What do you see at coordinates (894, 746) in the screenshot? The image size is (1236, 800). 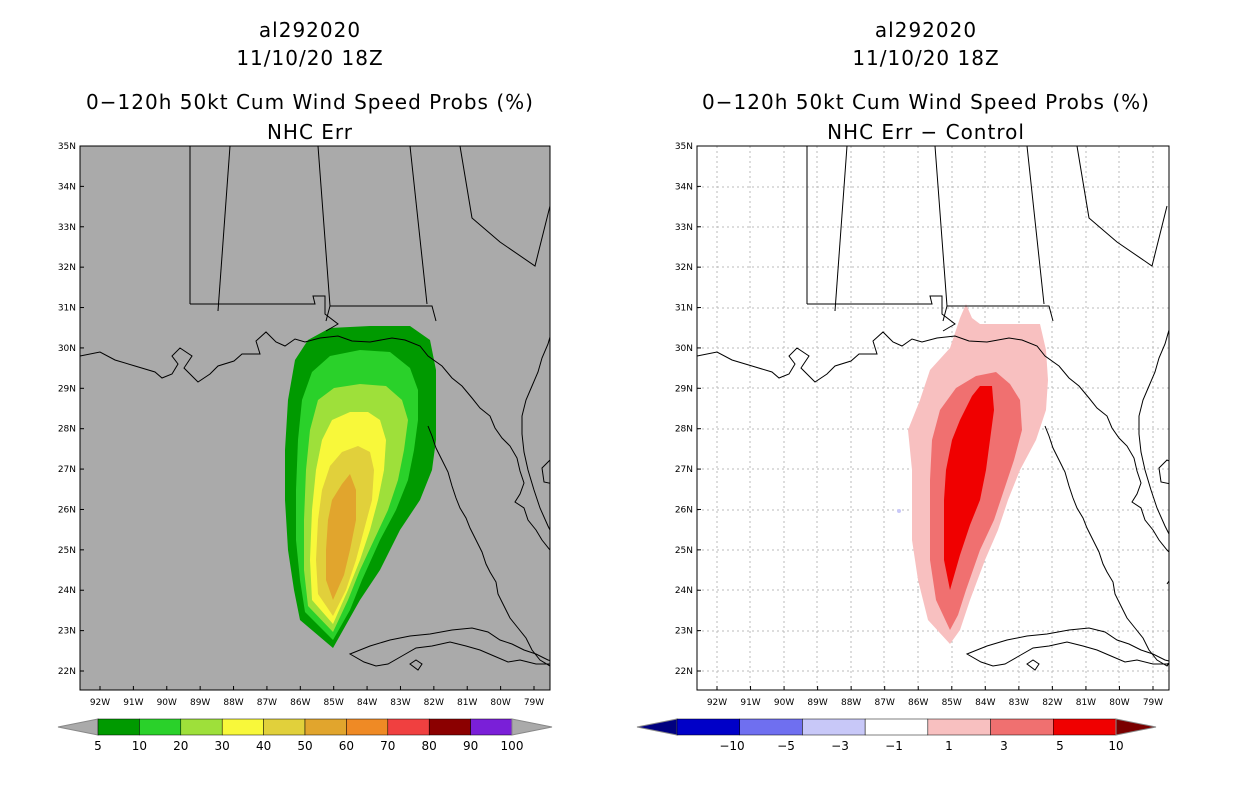 I see `right-colorbar-label: −1` at bounding box center [894, 746].